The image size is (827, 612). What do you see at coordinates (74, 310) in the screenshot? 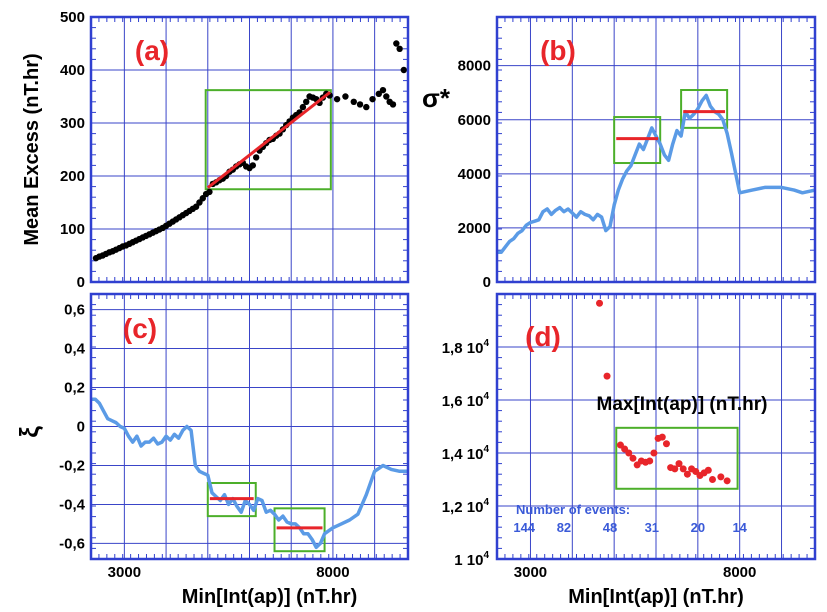
I see `y-tick-label: 0,6` at bounding box center [74, 310].